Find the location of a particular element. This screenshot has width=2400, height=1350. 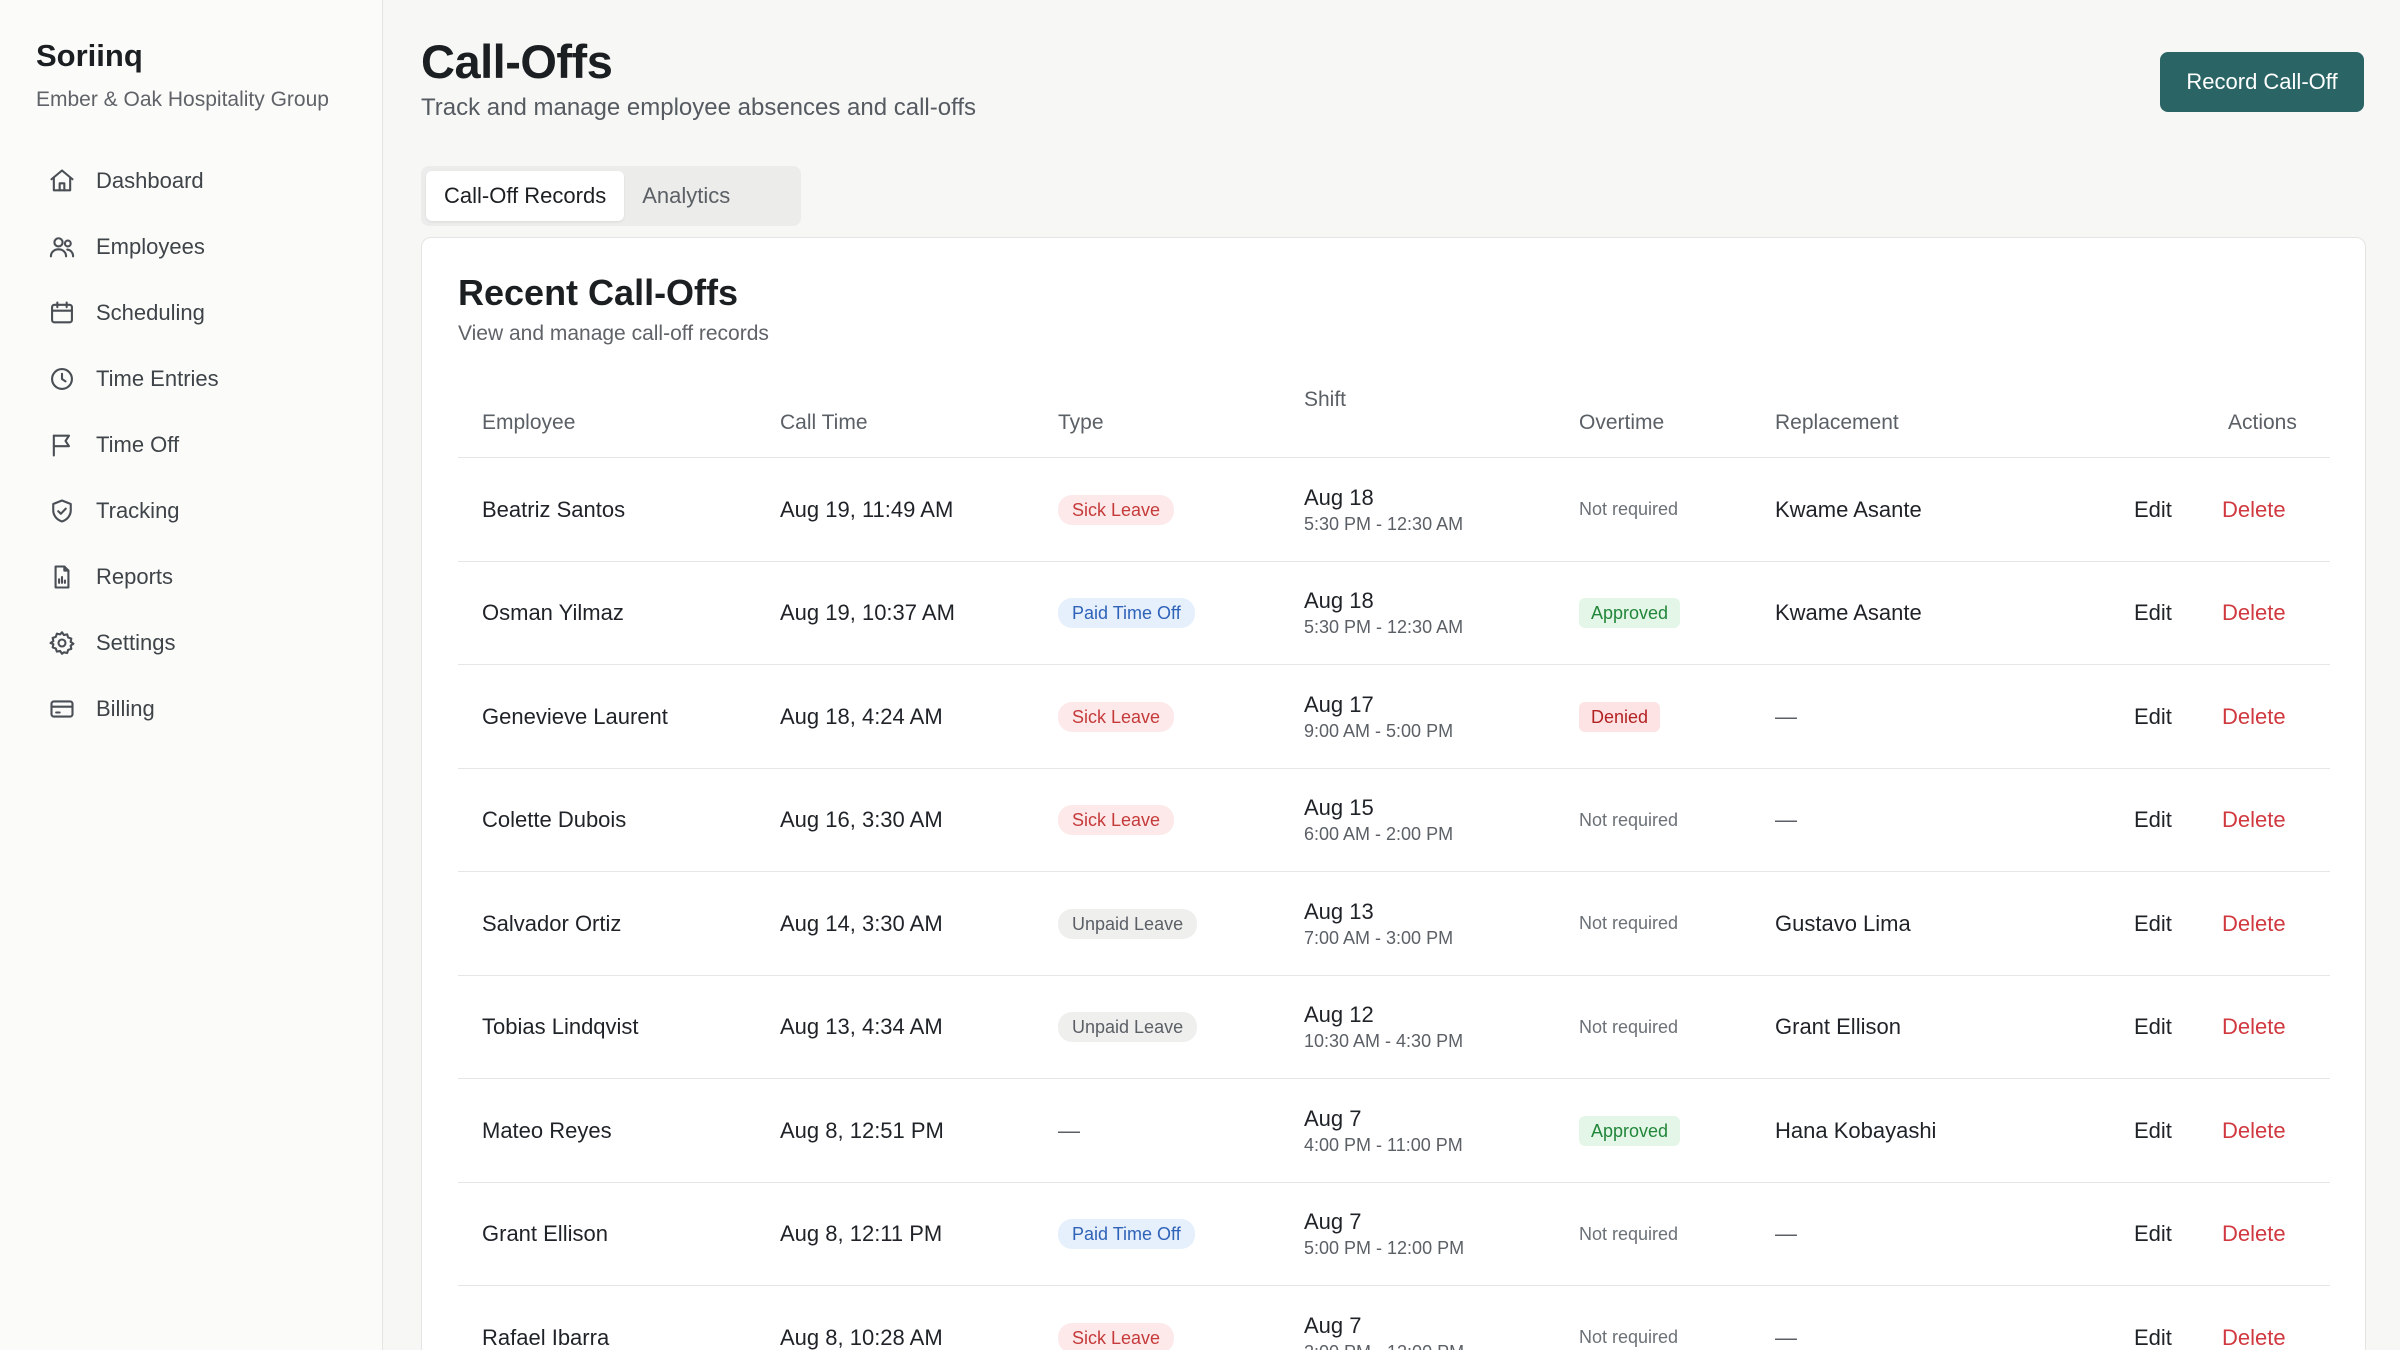

replacement-name: Hana Kobayashi is located at coordinates (1856, 1130).